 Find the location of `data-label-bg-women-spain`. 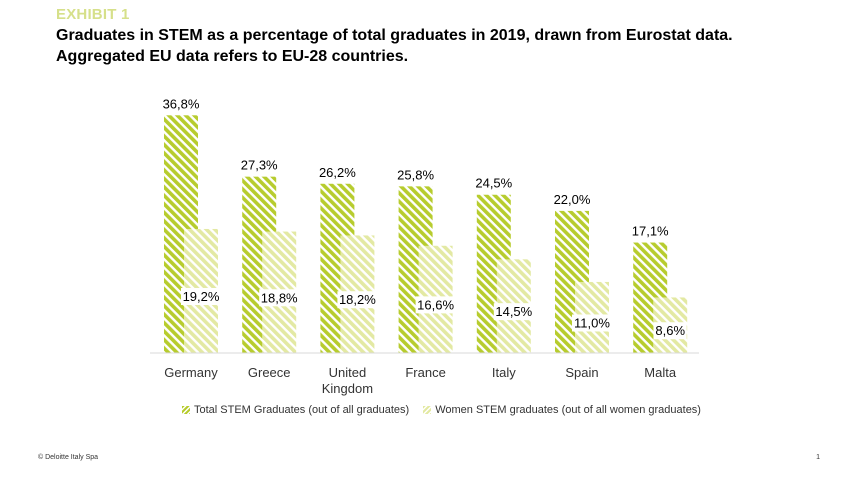

data-label-bg-women-spain is located at coordinates (592, 323).